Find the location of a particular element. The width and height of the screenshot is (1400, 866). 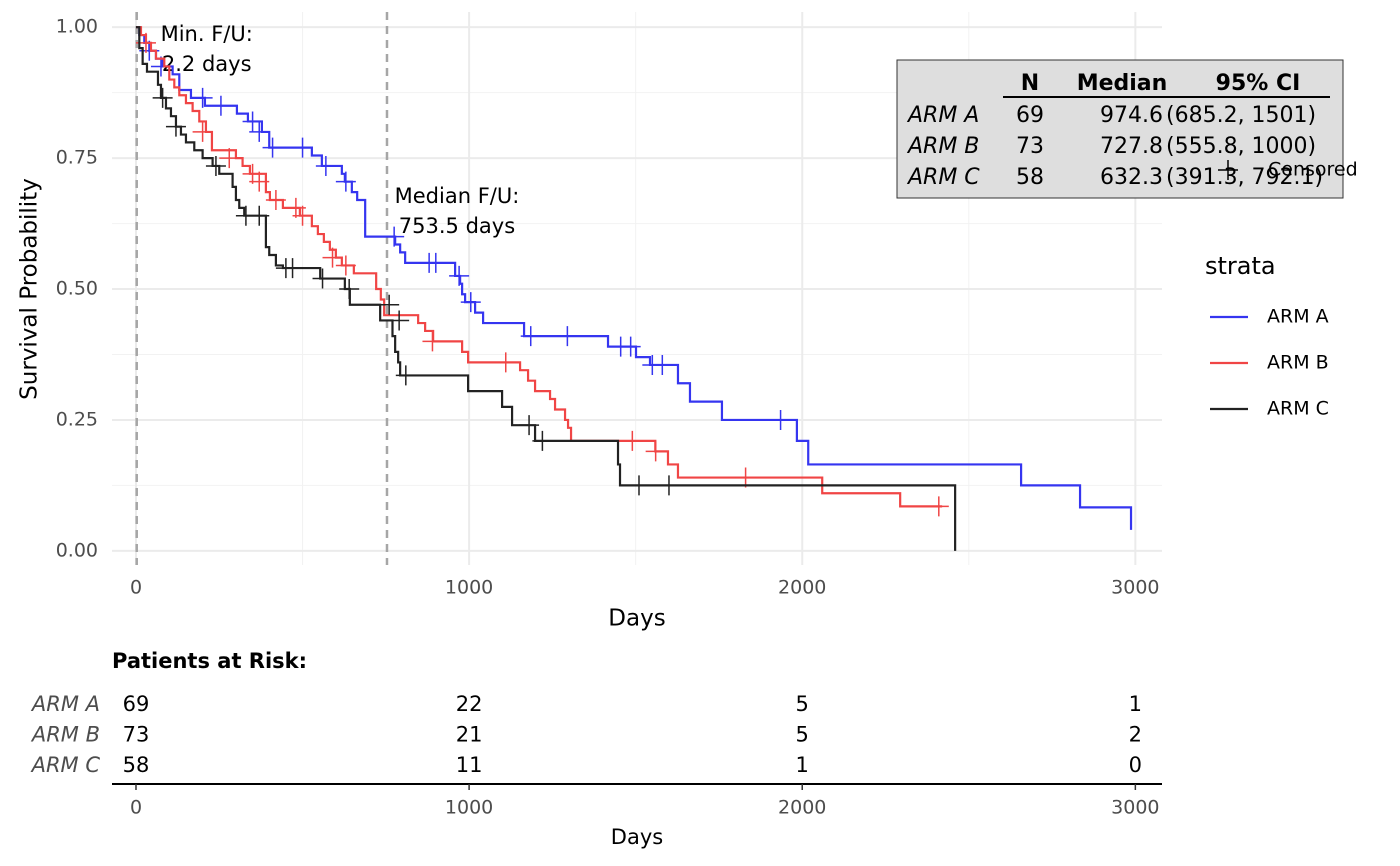

risk-count: 22 is located at coordinates (469, 704).